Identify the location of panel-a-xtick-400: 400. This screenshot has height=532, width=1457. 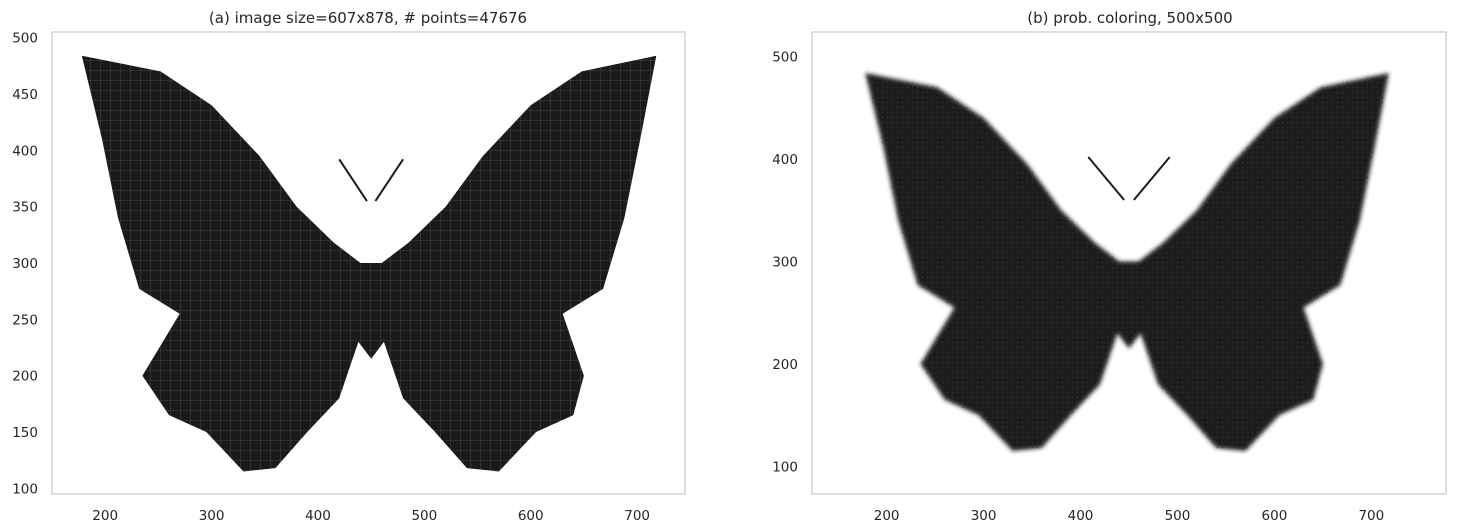
(318, 516).